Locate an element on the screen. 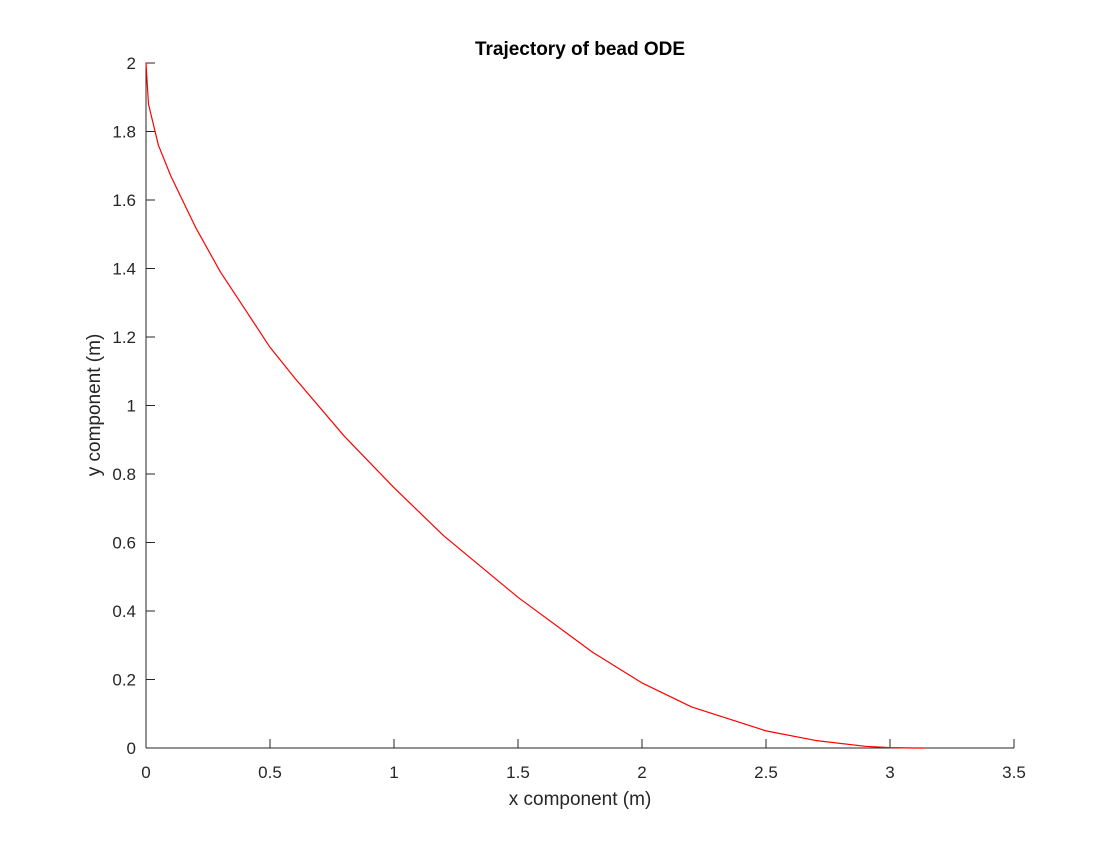 Image resolution: width=1120 pixels, height=845 pixels. y-tick-label: 2 is located at coordinates (131, 63).